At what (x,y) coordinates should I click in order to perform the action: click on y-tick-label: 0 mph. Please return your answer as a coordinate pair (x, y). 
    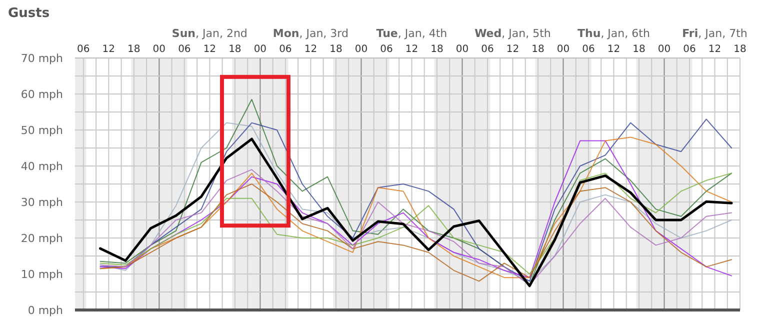
    Looking at the image, I should click on (46, 310).